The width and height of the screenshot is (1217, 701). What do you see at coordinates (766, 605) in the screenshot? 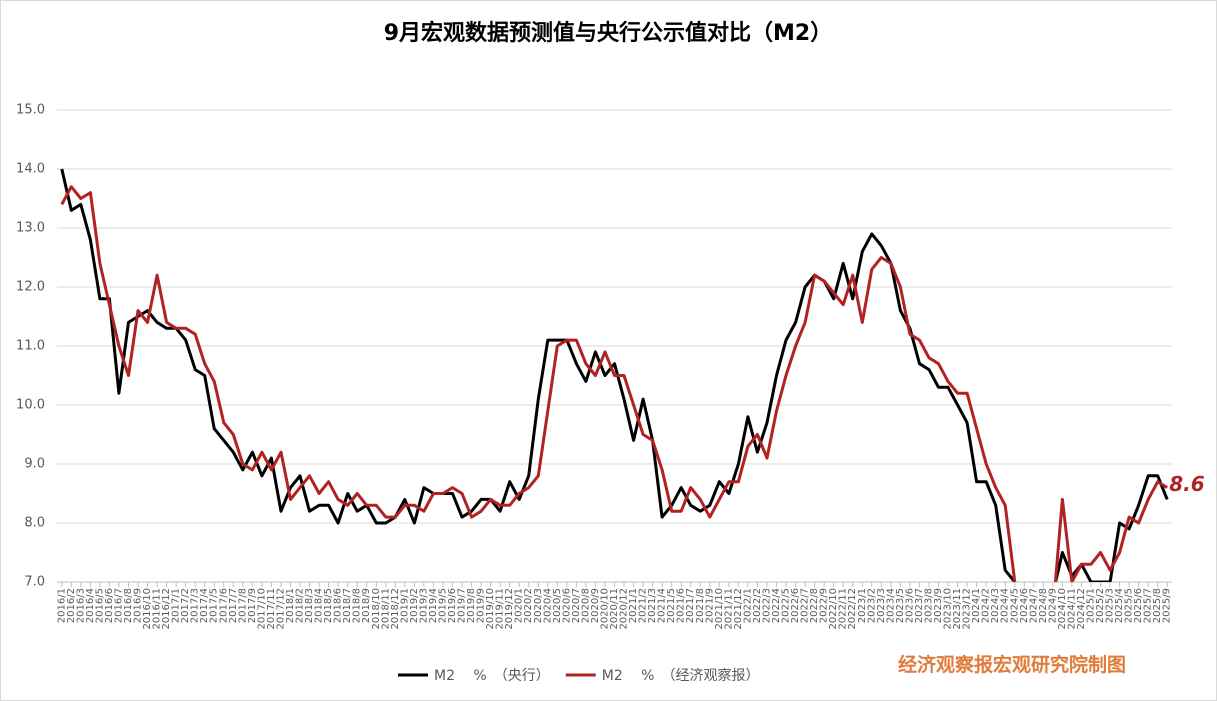
I see `x-tick-label: 2022/3` at bounding box center [766, 605].